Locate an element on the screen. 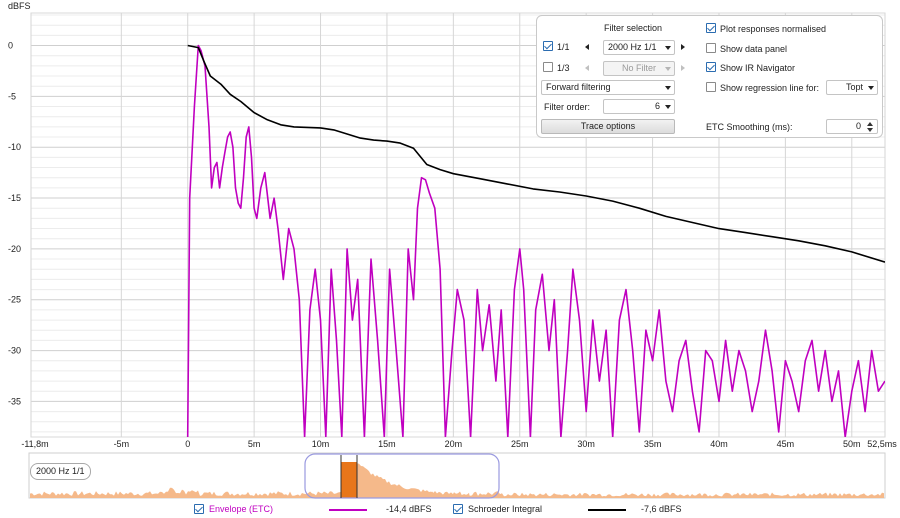 This screenshot has width=900, height=518. filter-order-value: 6 is located at coordinates (657, 106).